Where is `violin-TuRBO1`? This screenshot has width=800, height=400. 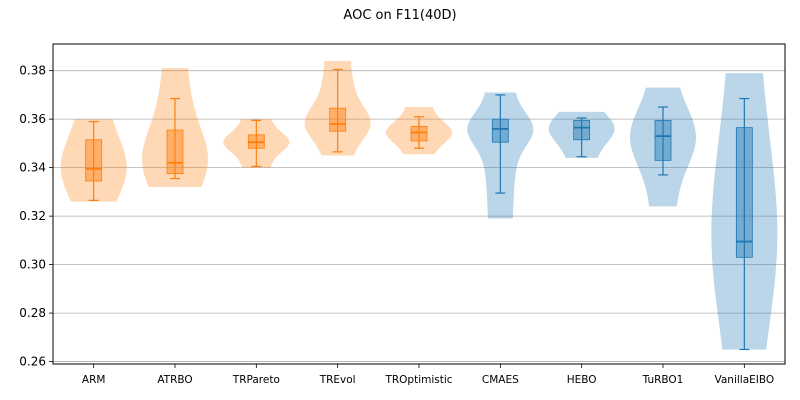
violin-TuRBO1 is located at coordinates (663, 147).